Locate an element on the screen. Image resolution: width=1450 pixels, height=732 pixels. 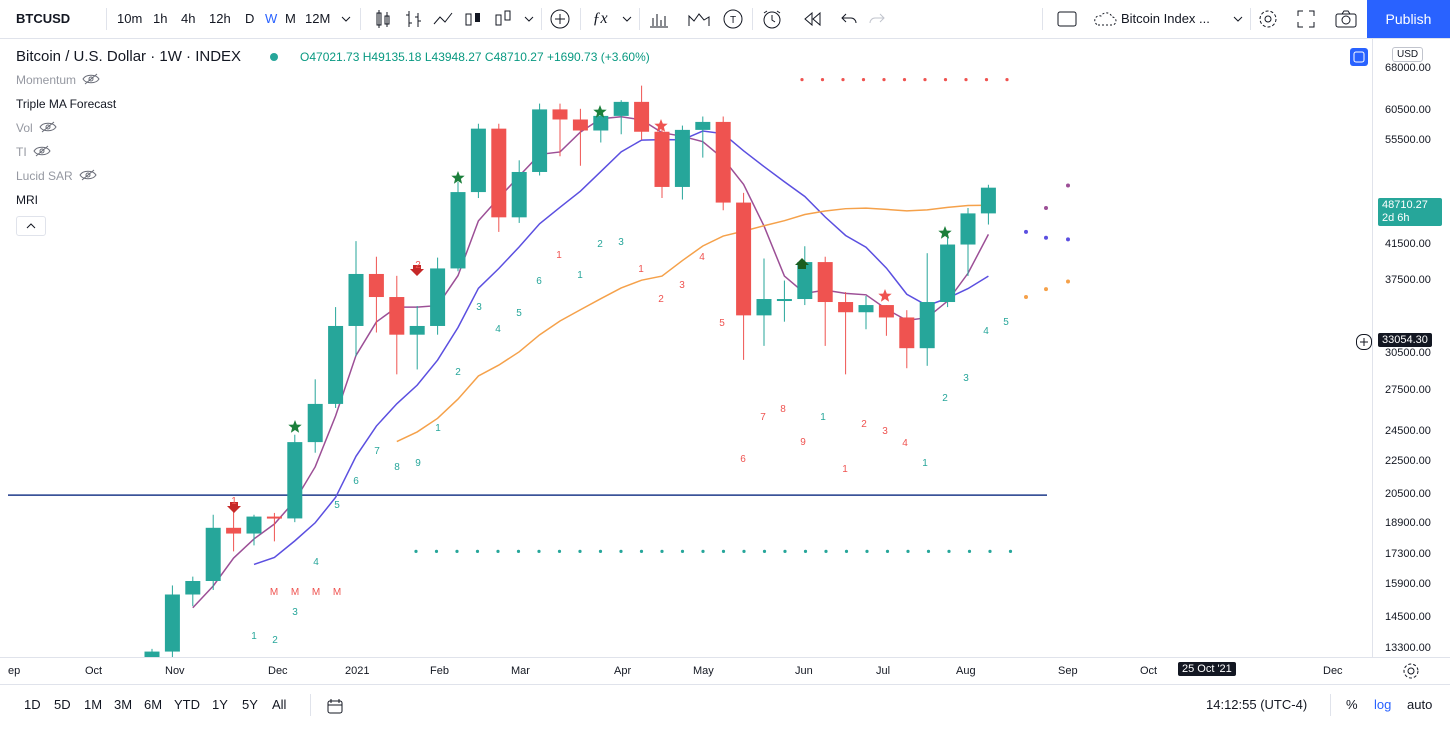
text-tool-icon: T is located at coordinates (733, 19).